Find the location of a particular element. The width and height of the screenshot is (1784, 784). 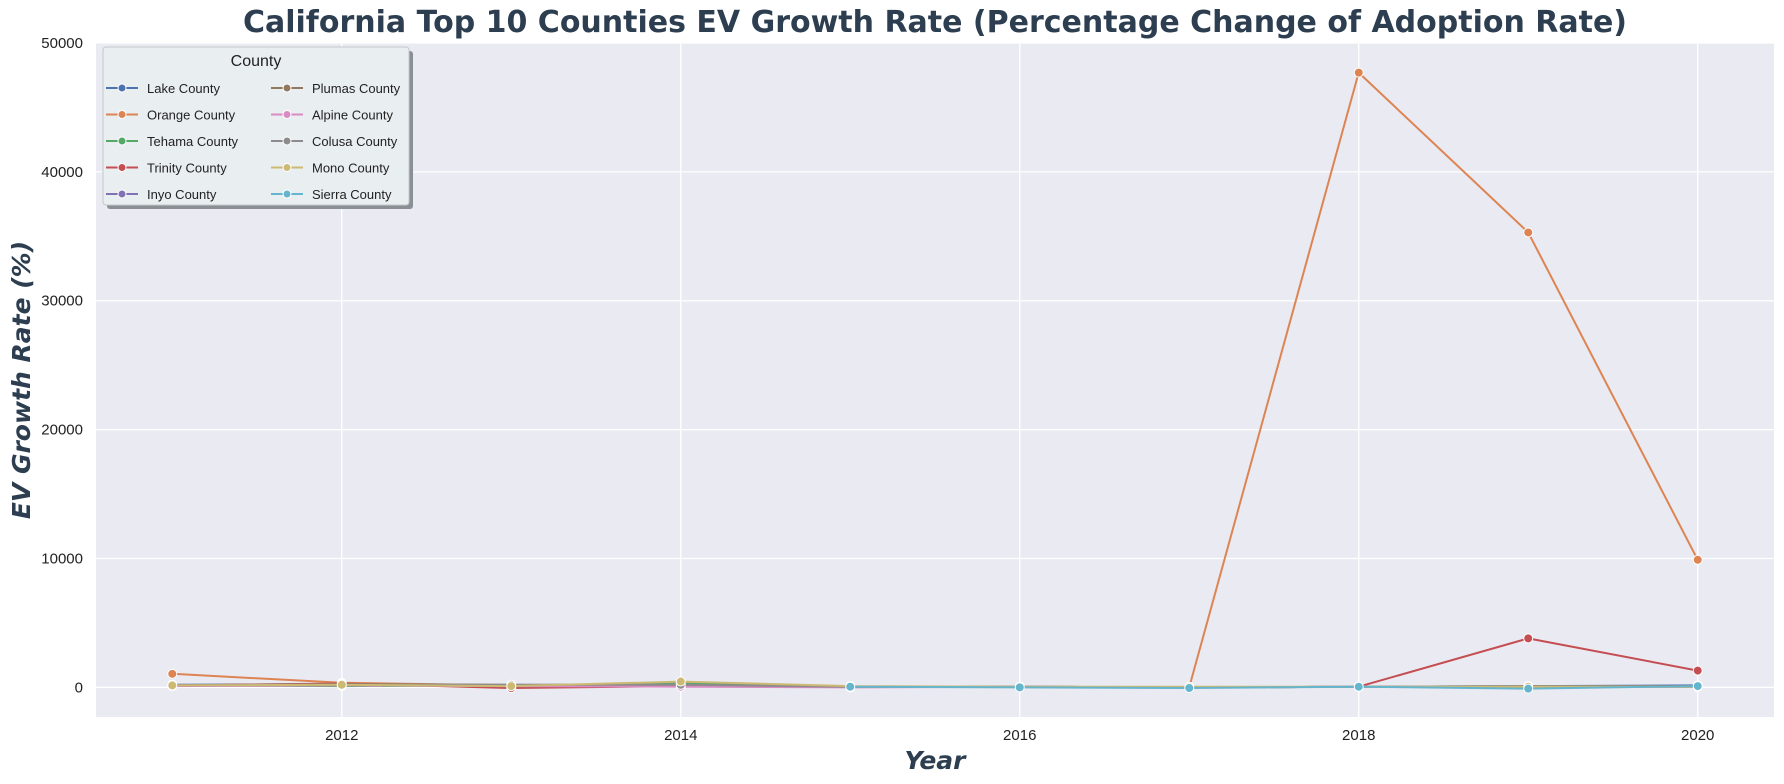

legend-box is located at coordinates (256, 126).